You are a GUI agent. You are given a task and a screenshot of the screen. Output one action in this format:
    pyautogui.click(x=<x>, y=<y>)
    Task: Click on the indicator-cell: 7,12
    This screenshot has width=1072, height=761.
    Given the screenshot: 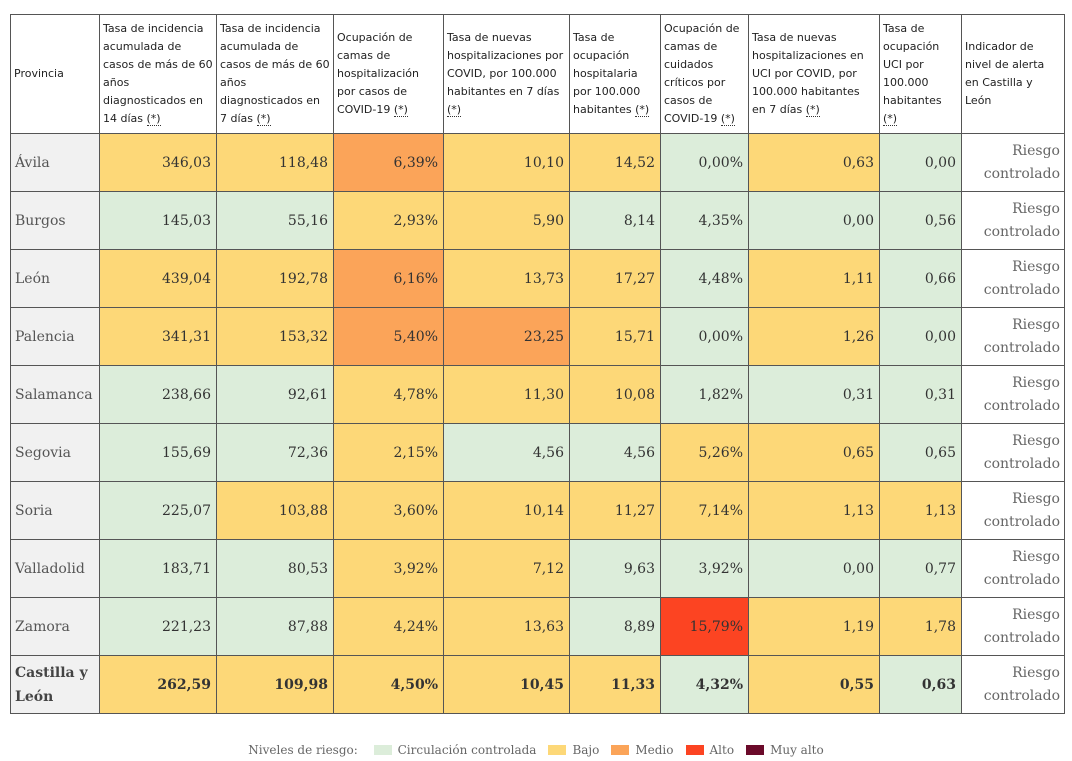 What is the action you would take?
    pyautogui.click(x=506, y=568)
    